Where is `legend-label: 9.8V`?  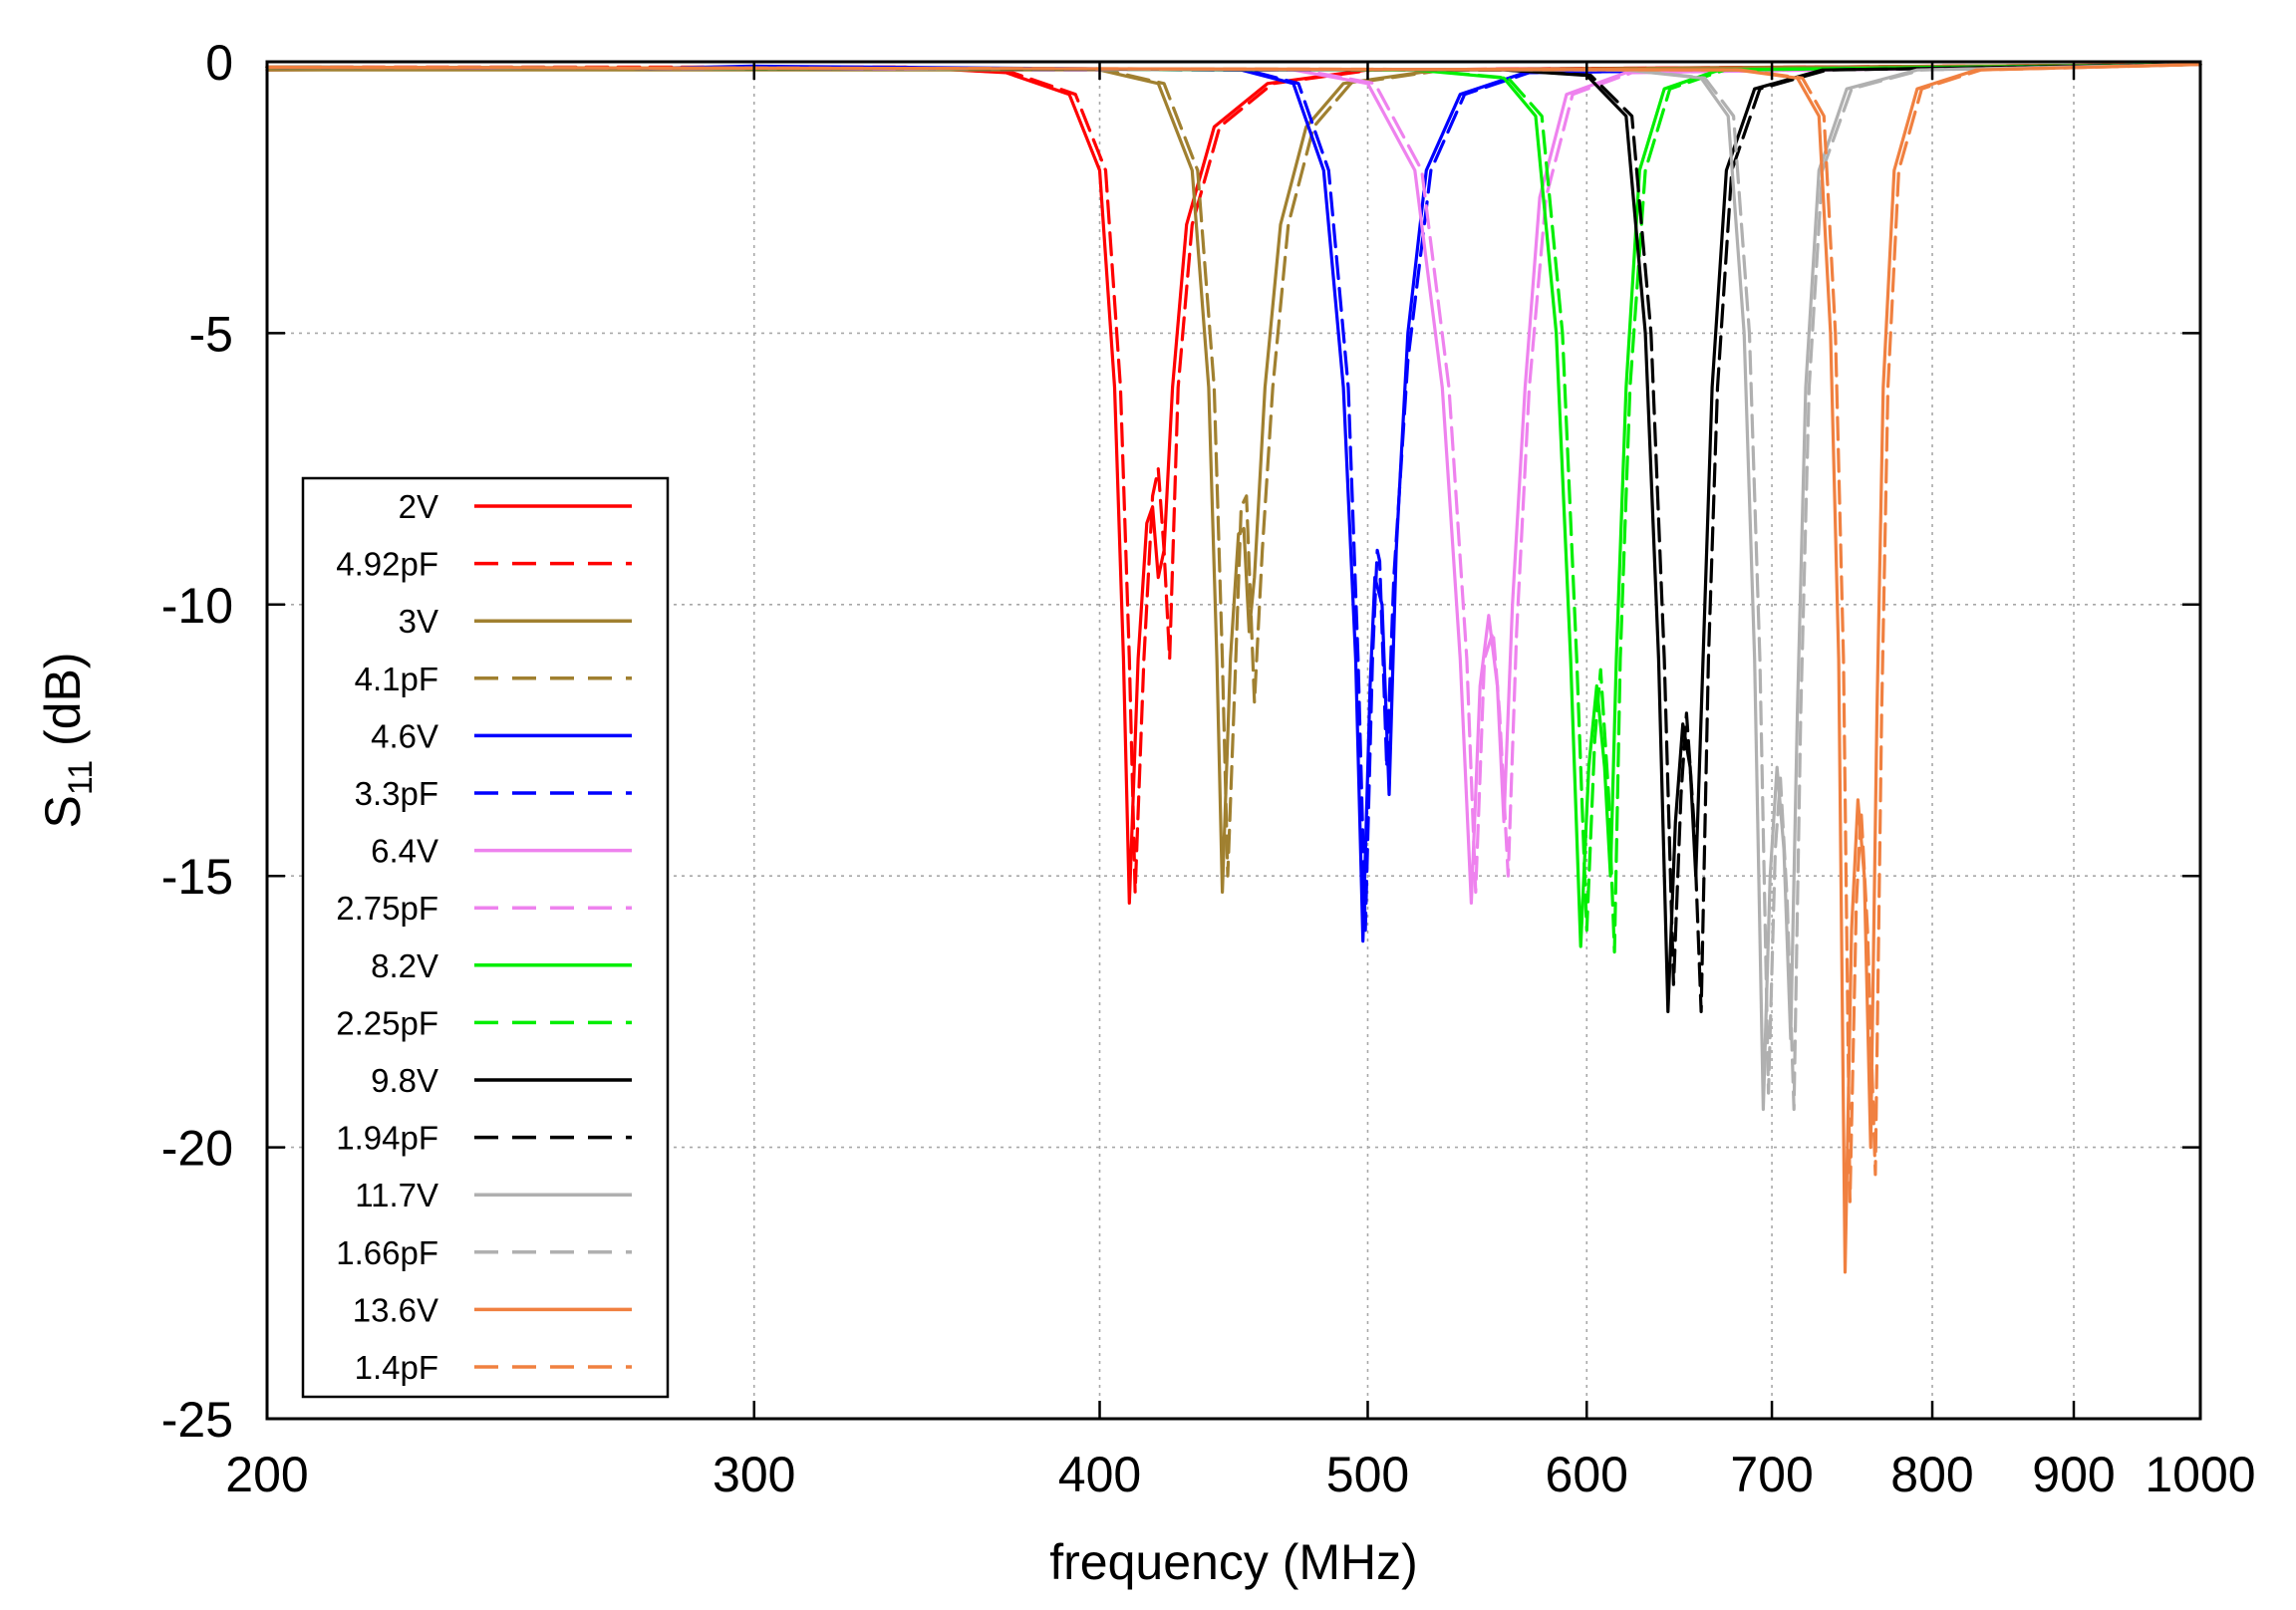 legend-label: 9.8V is located at coordinates (404, 1081).